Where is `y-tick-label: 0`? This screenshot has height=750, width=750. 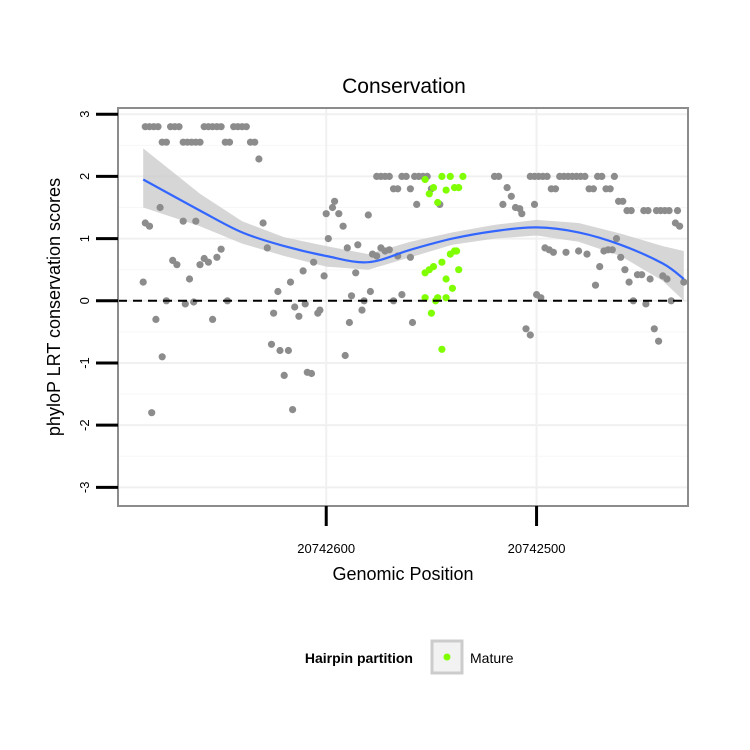 y-tick-label: 0 is located at coordinates (84, 300).